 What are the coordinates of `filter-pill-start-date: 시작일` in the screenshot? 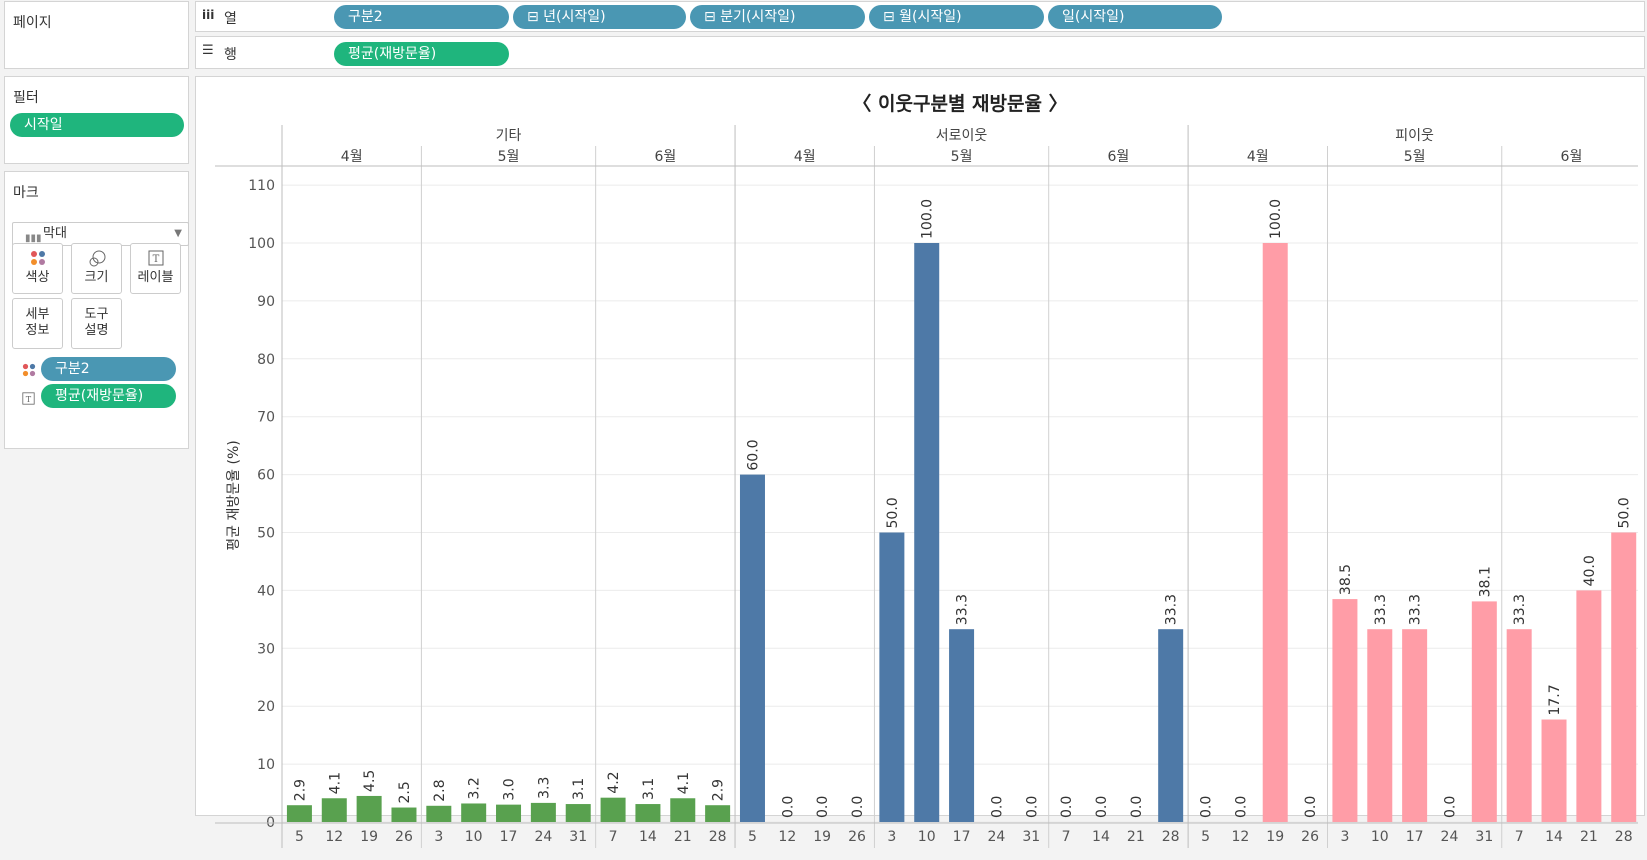 It's located at (97, 125).